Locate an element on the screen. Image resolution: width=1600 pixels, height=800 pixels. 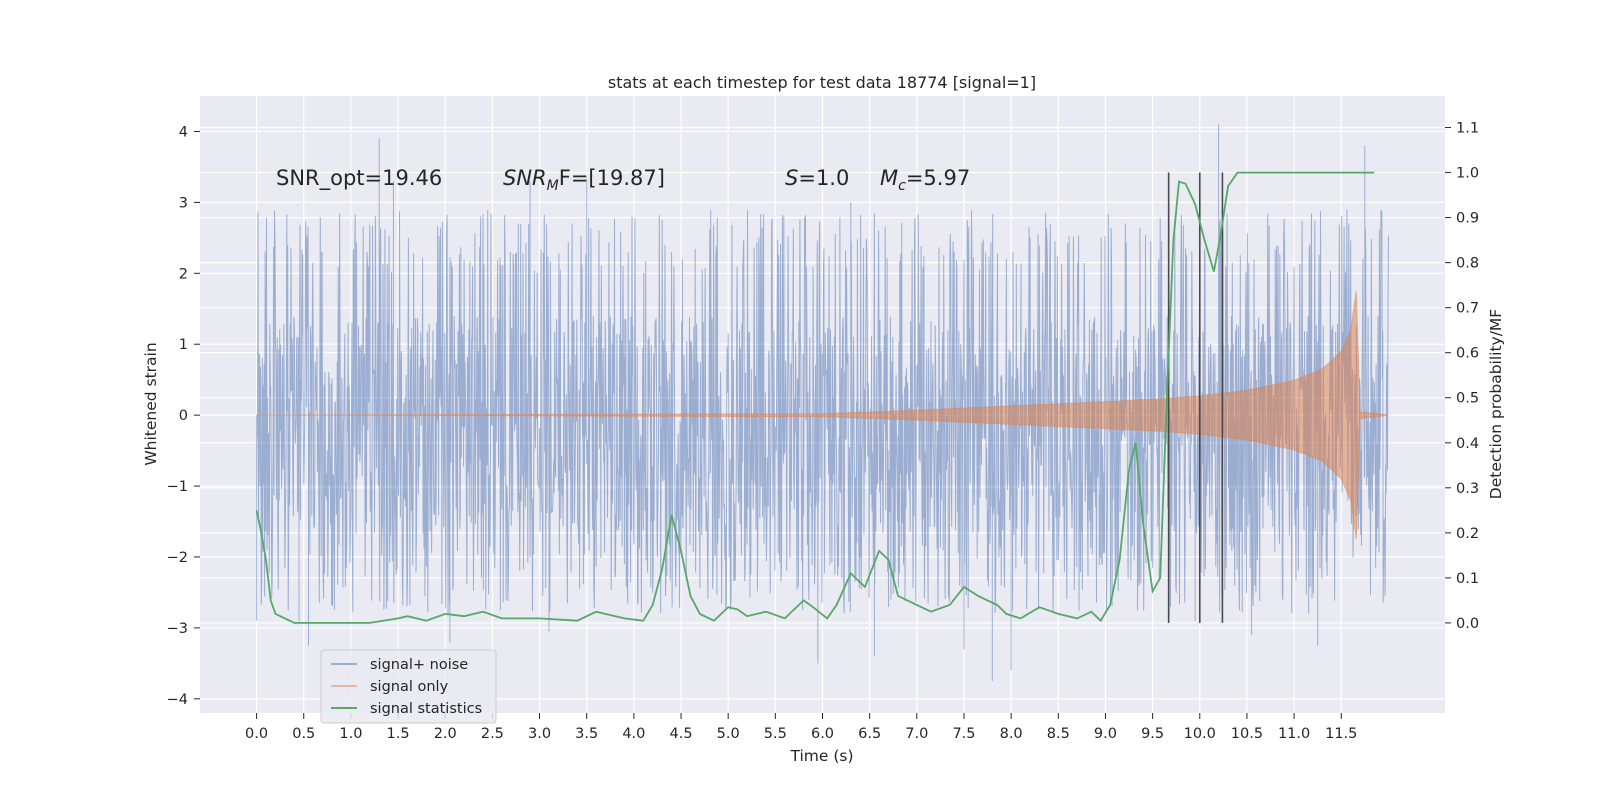
x-tick-label: 0.5 is located at coordinates (303, 734).